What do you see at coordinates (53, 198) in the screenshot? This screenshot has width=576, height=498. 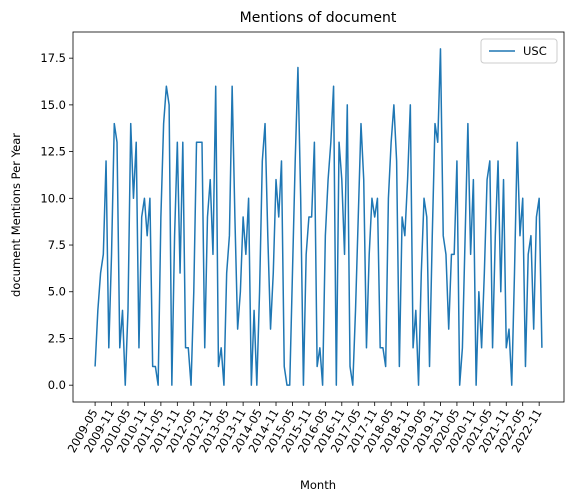 I see `y-tick-label: 10.0` at bounding box center [53, 198].